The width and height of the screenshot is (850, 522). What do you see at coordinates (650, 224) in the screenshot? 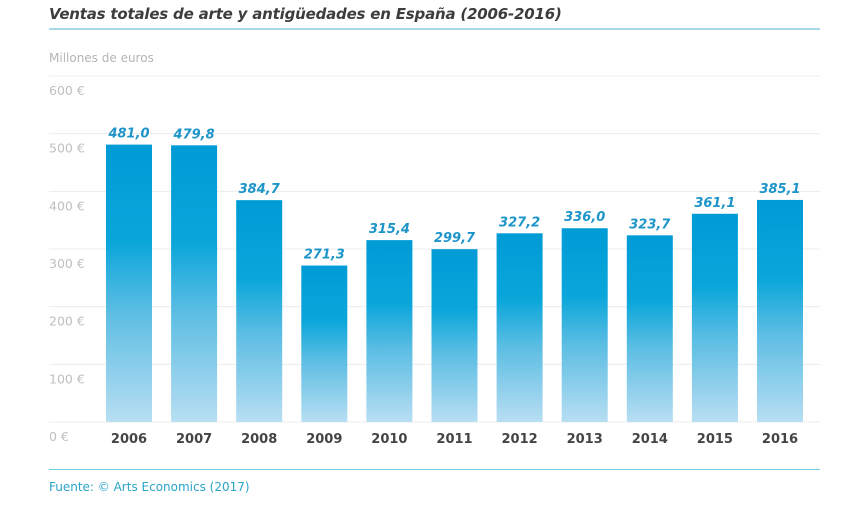
I see `data-label: 323,7` at bounding box center [650, 224].